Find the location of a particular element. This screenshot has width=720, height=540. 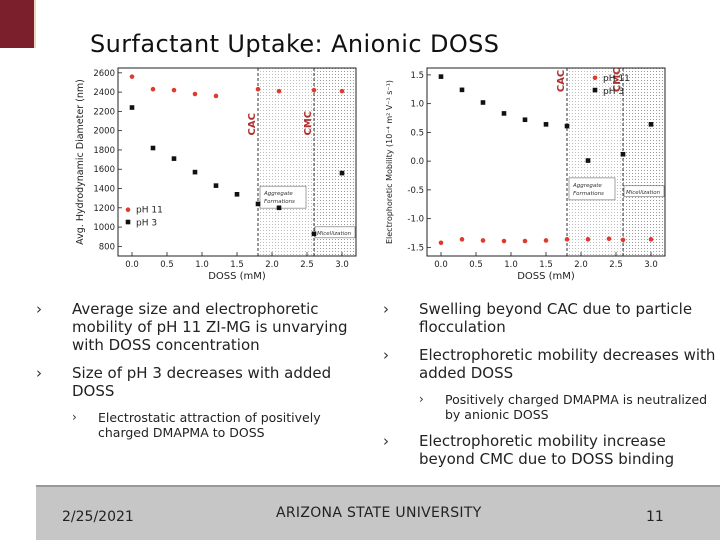

footer-bar: 2/25/2021 ARIZONA STATE UNIVERSITY 11 is located at coordinates (378, 512).